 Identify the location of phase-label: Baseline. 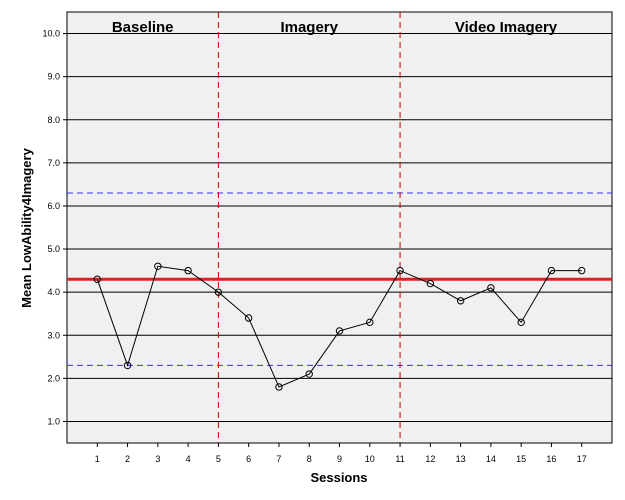
(143, 27).